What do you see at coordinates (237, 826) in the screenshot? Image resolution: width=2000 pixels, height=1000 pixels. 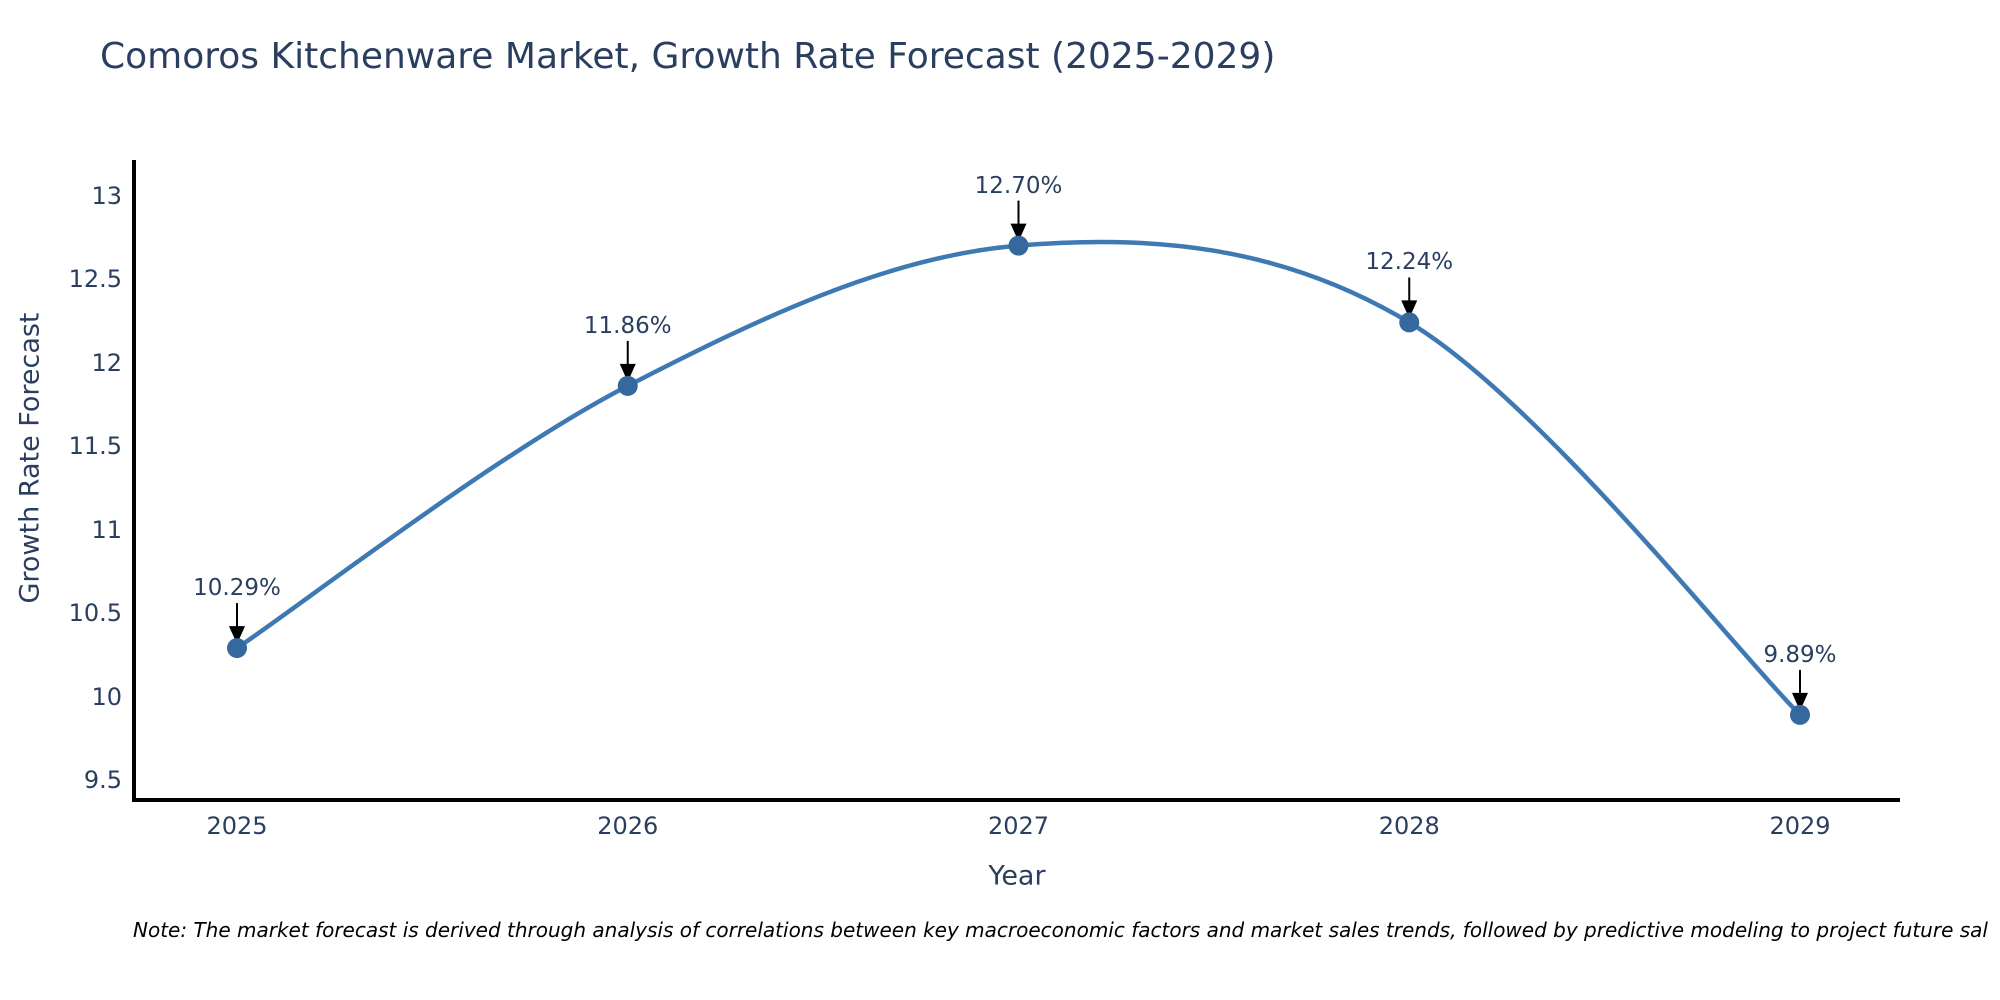 I see `x-tick-label: 2025` at bounding box center [237, 826].